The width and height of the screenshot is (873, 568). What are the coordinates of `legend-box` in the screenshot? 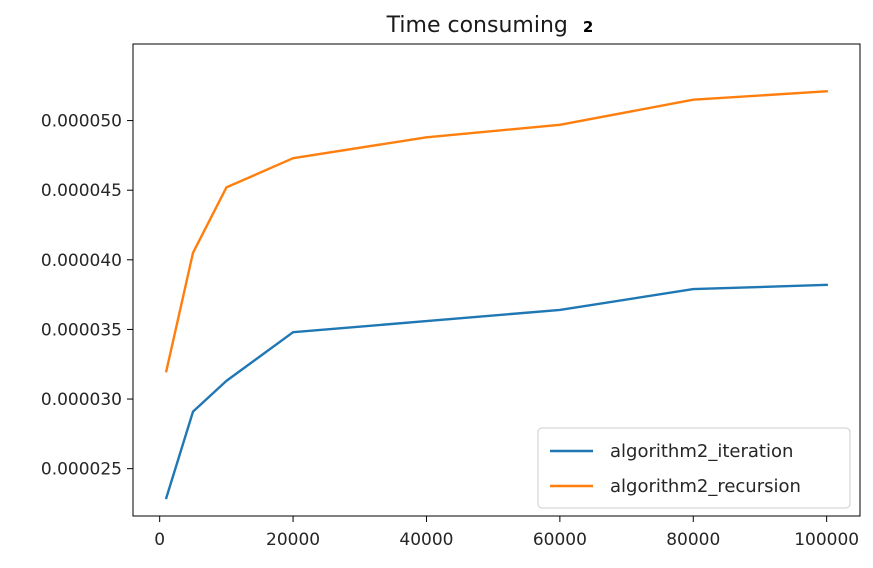 It's located at (694, 468).